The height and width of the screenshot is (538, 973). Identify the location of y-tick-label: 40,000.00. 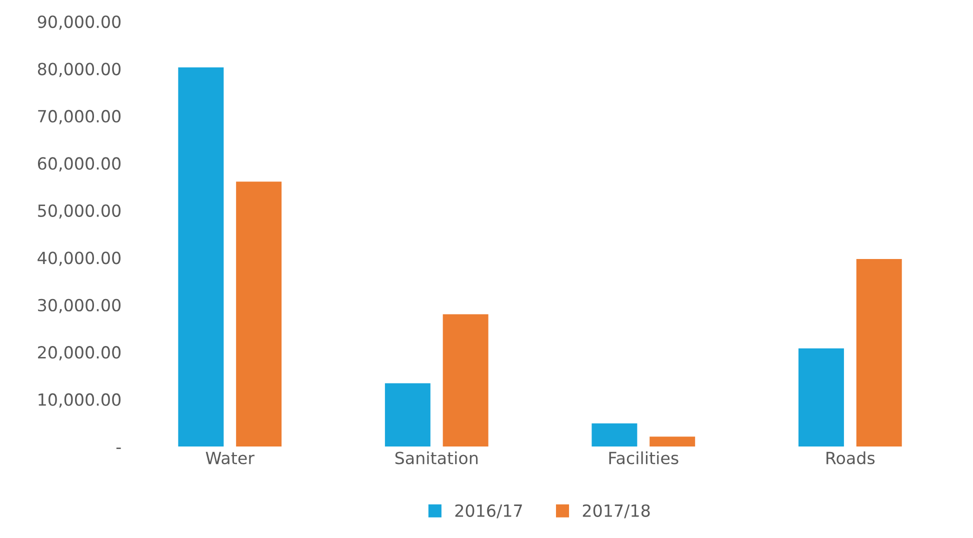
(79, 259).